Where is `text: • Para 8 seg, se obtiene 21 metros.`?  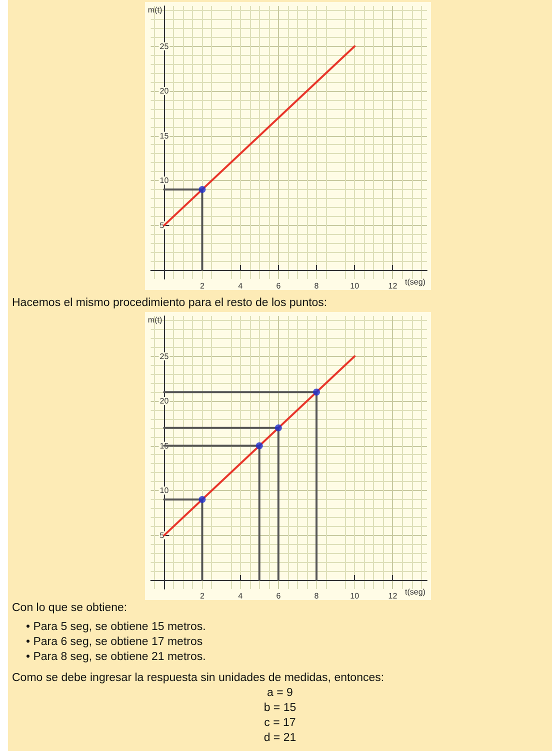 text: • Para 8 seg, se obtiene 21 metros. is located at coordinates (116, 657).